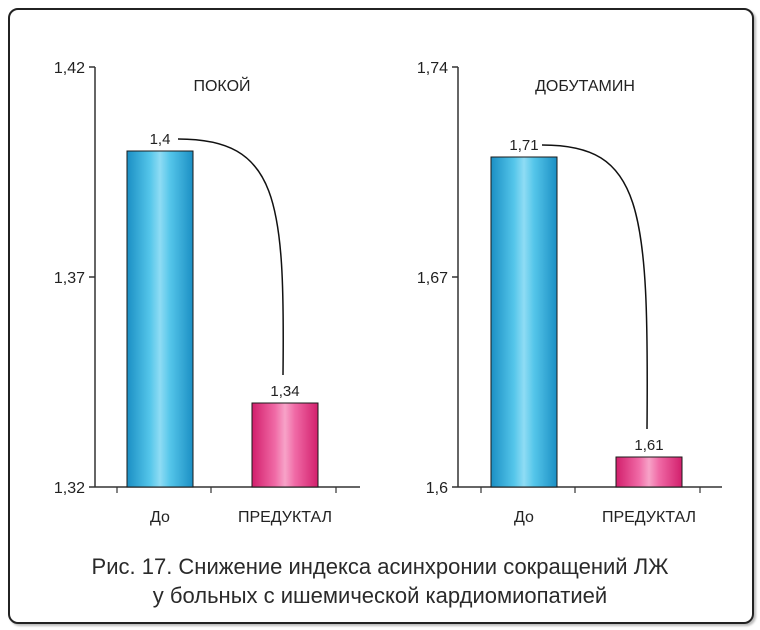 The height and width of the screenshot is (630, 760). I want to click on y-tick-label: 1,37, so click(69, 278).